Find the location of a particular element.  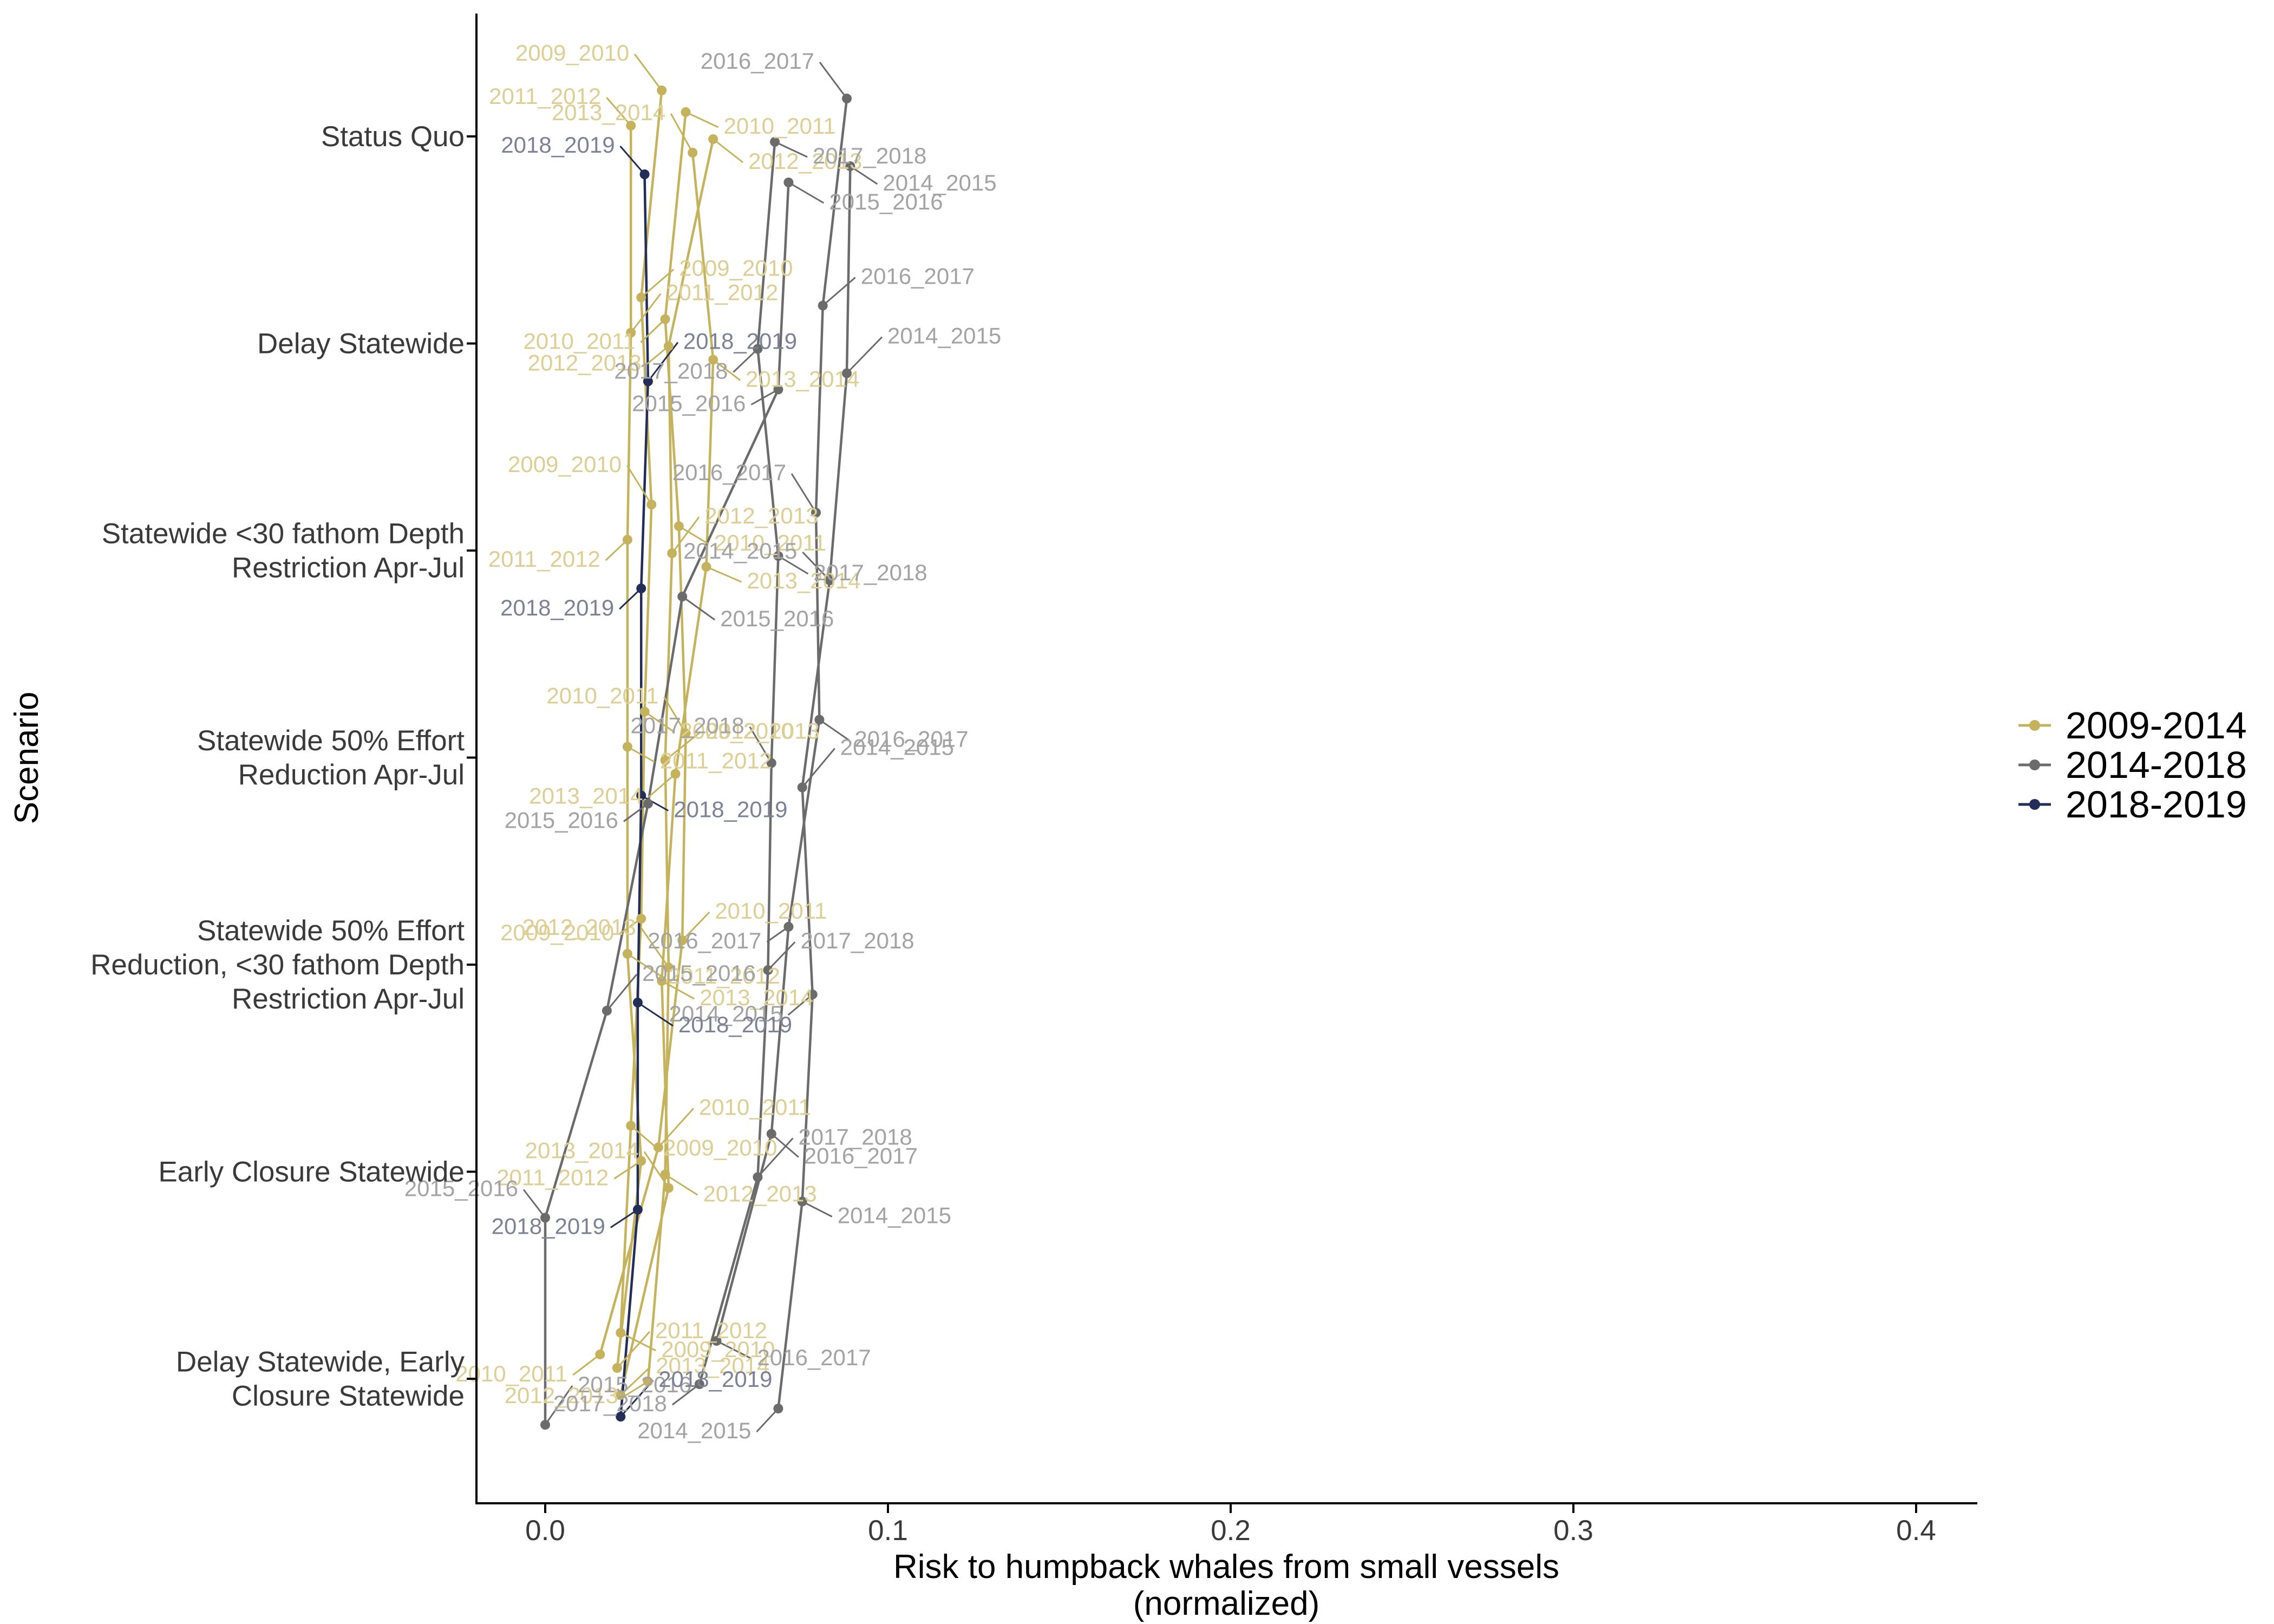

legend-key-point is located at coordinates (2035, 726).